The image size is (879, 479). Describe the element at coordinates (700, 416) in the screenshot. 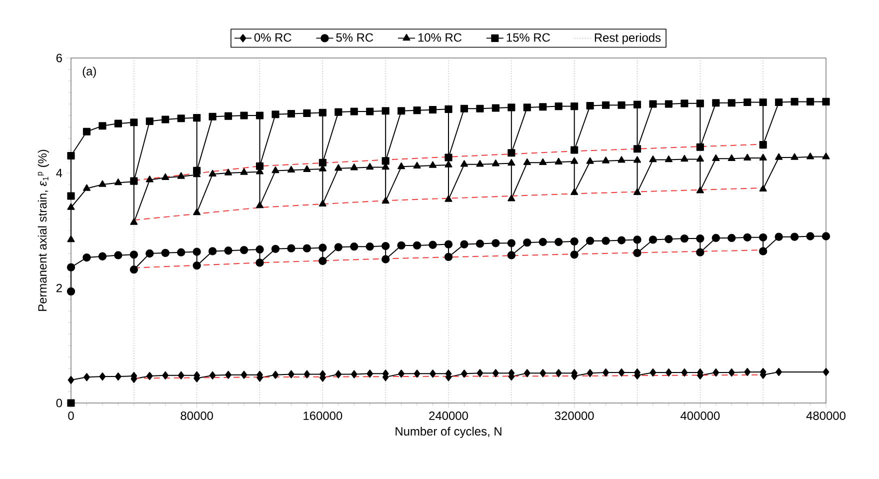

I see `x-tick-label: 400000` at that location.